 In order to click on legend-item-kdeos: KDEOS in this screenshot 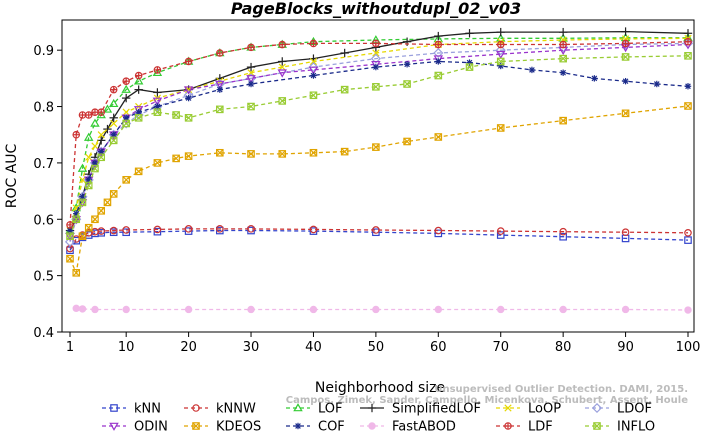, I will do `click(222, 427)`.